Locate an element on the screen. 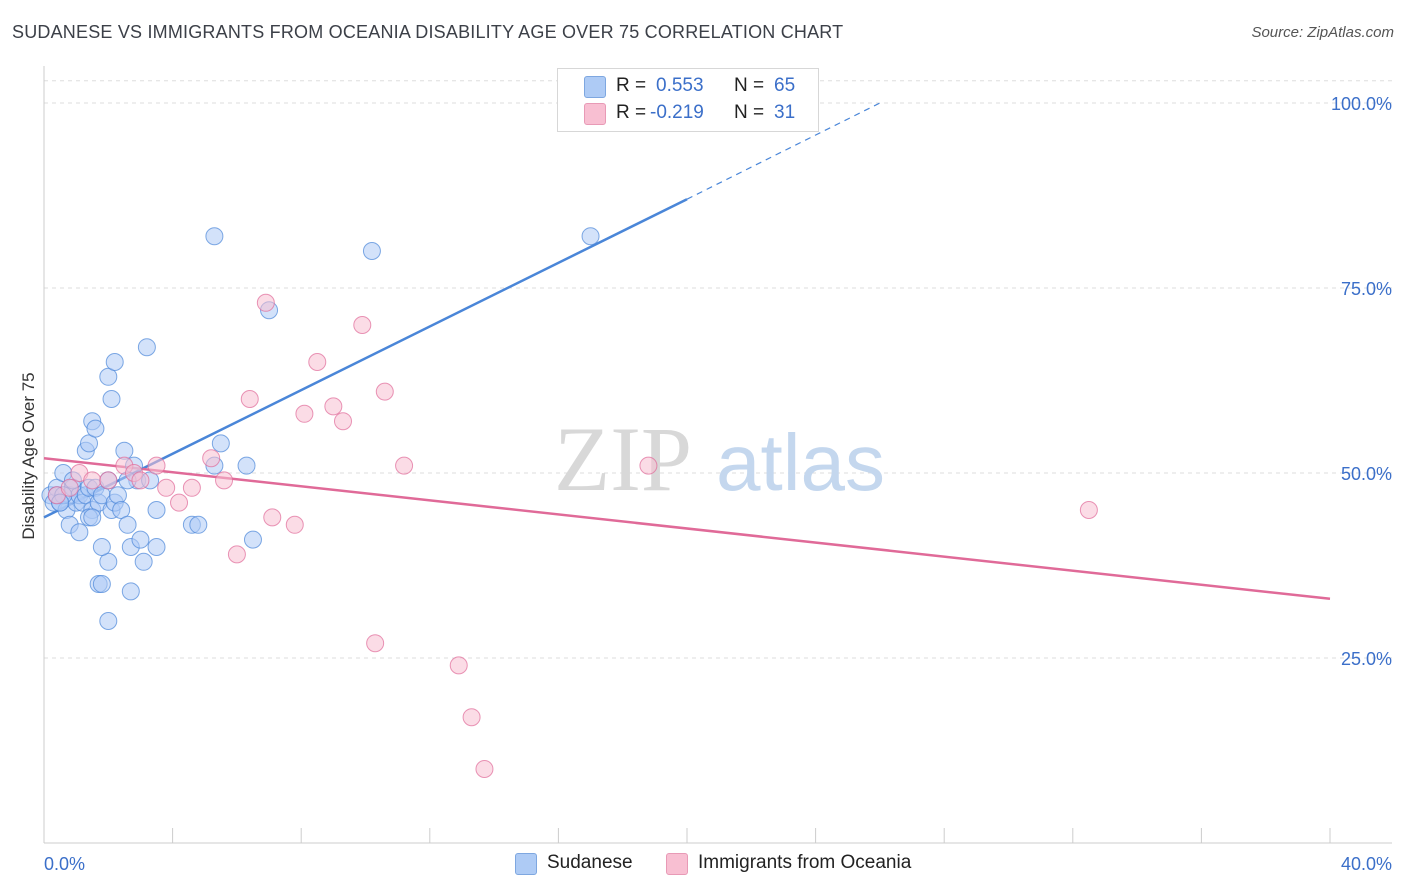  legend-row-oceania: R = -0.219 N = 31 is located at coordinates (699, 114).